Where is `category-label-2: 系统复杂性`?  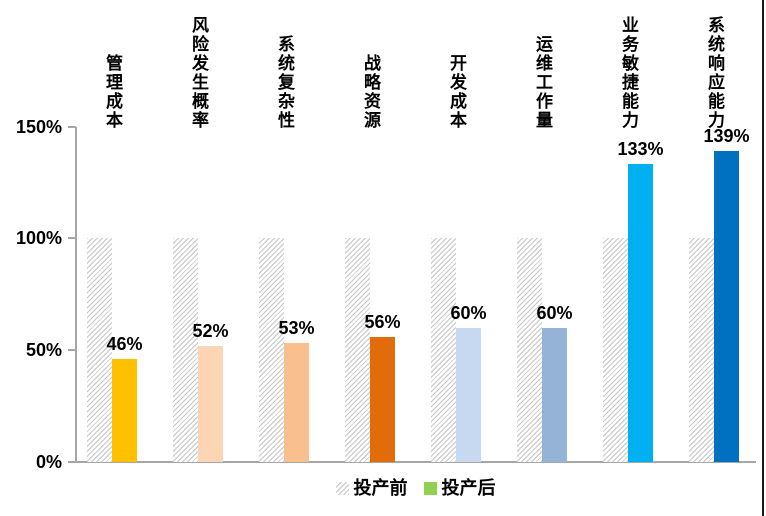 category-label-2: 系统复杂性 is located at coordinates (284, 82).